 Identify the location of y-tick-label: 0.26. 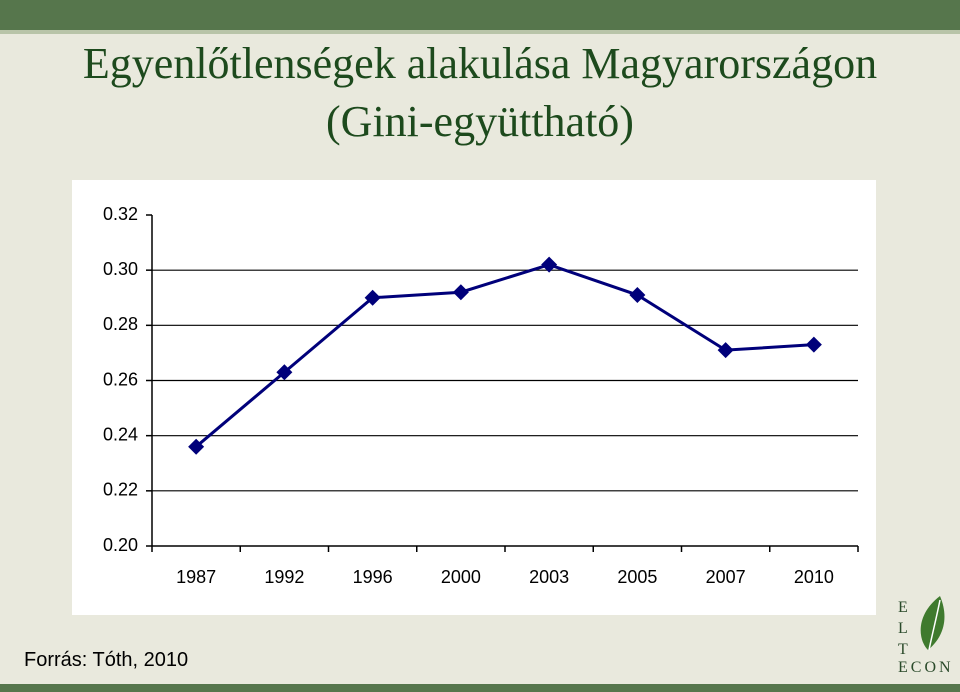
(120, 379).